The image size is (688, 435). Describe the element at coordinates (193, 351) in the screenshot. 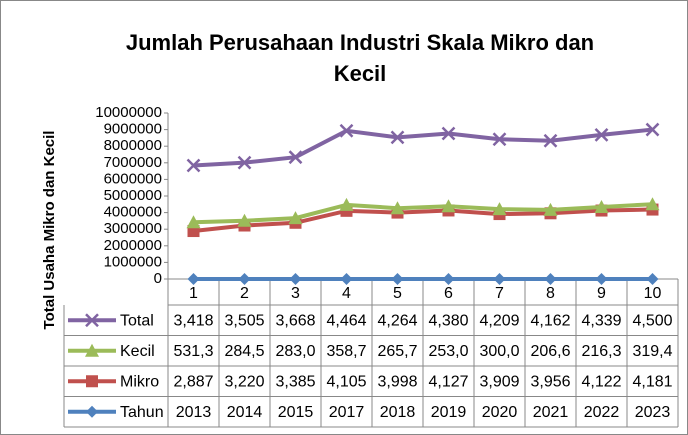

I see `table-value: 531,3` at that location.